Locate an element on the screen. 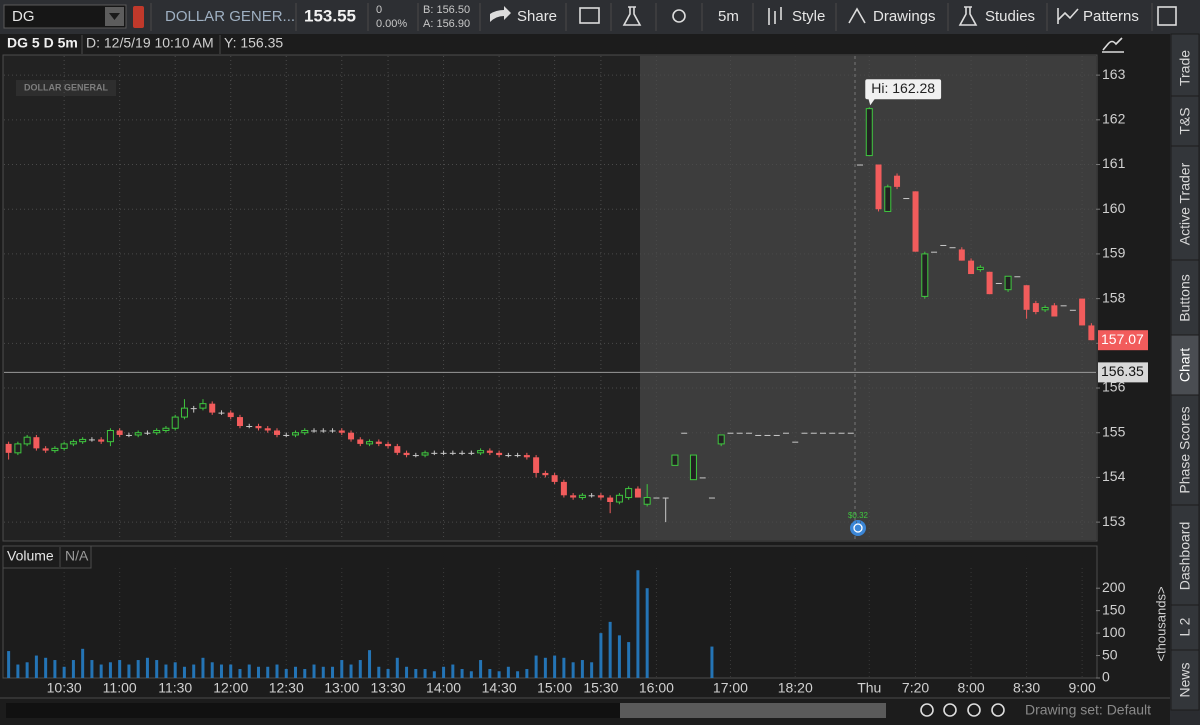 The image size is (1200, 725). high-label-box is located at coordinates (903, 89).